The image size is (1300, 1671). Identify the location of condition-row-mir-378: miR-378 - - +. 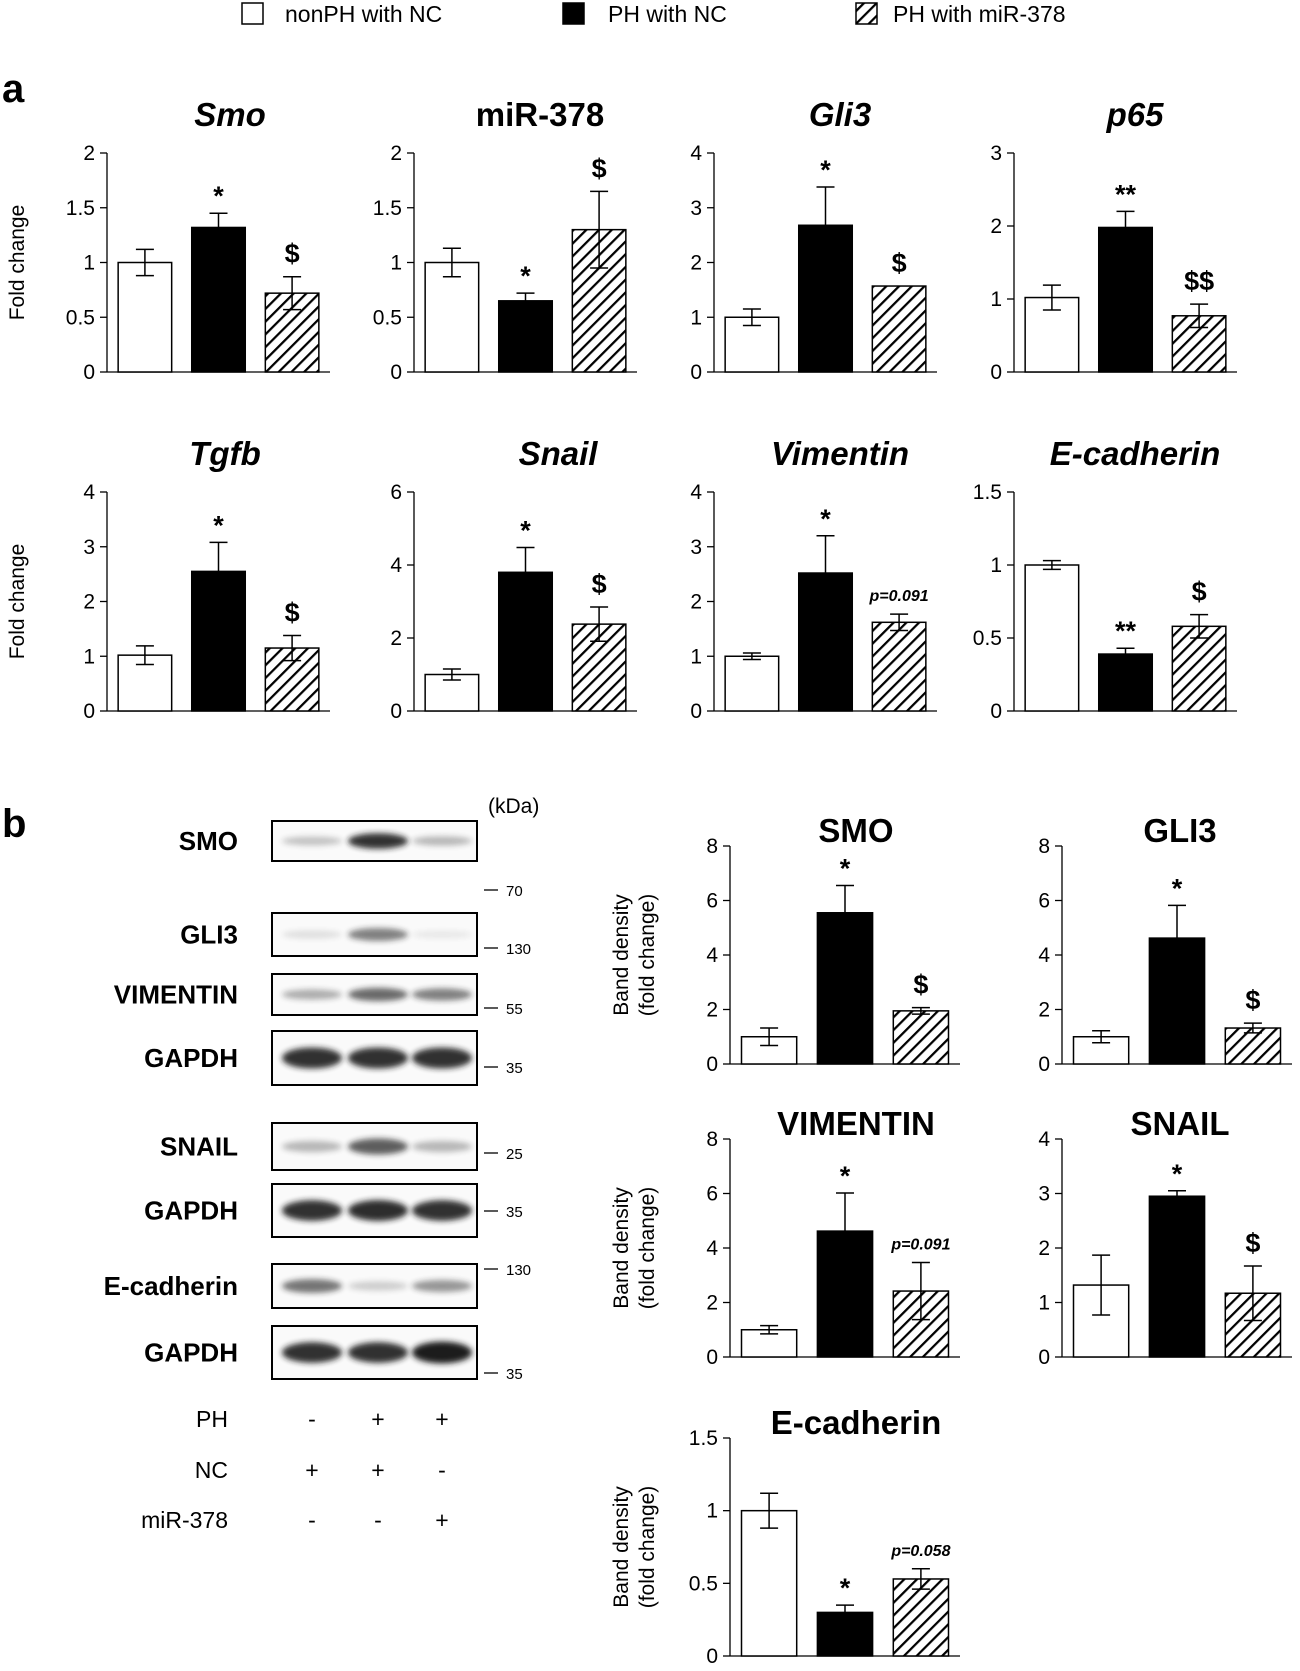
(295, 1520).